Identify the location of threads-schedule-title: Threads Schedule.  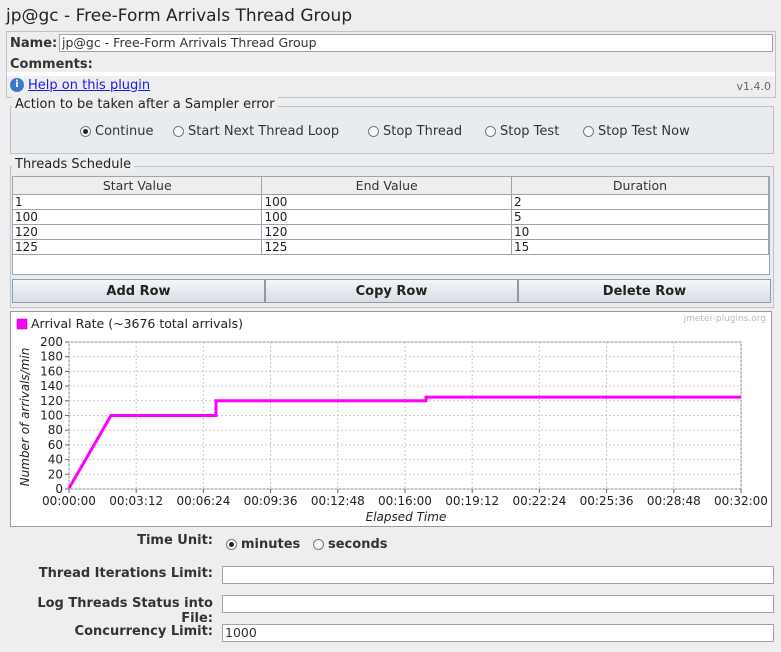
(73, 164).